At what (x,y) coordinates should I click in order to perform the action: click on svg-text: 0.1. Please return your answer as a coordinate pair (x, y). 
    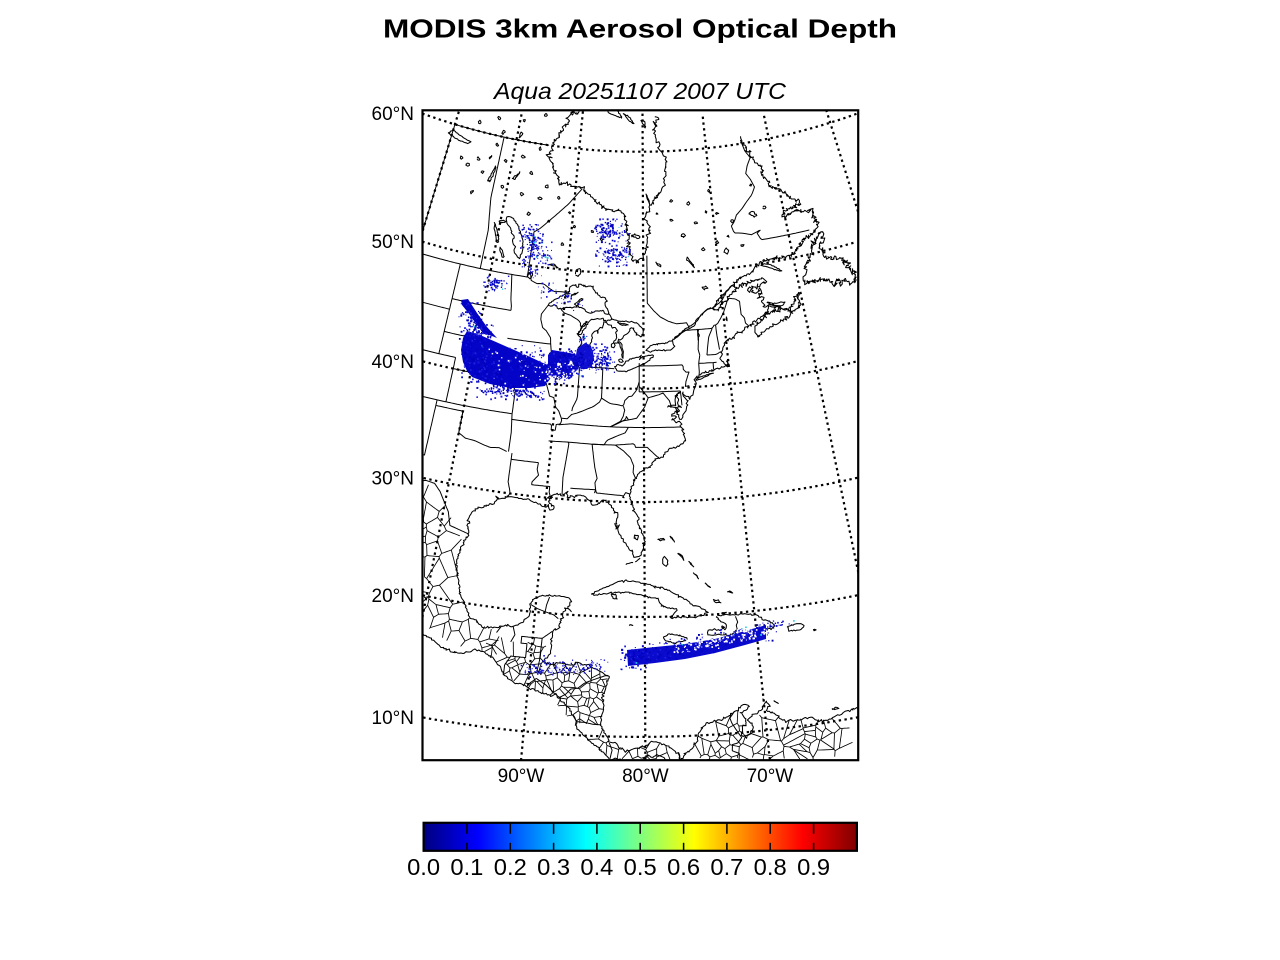
    Looking at the image, I should click on (466, 867).